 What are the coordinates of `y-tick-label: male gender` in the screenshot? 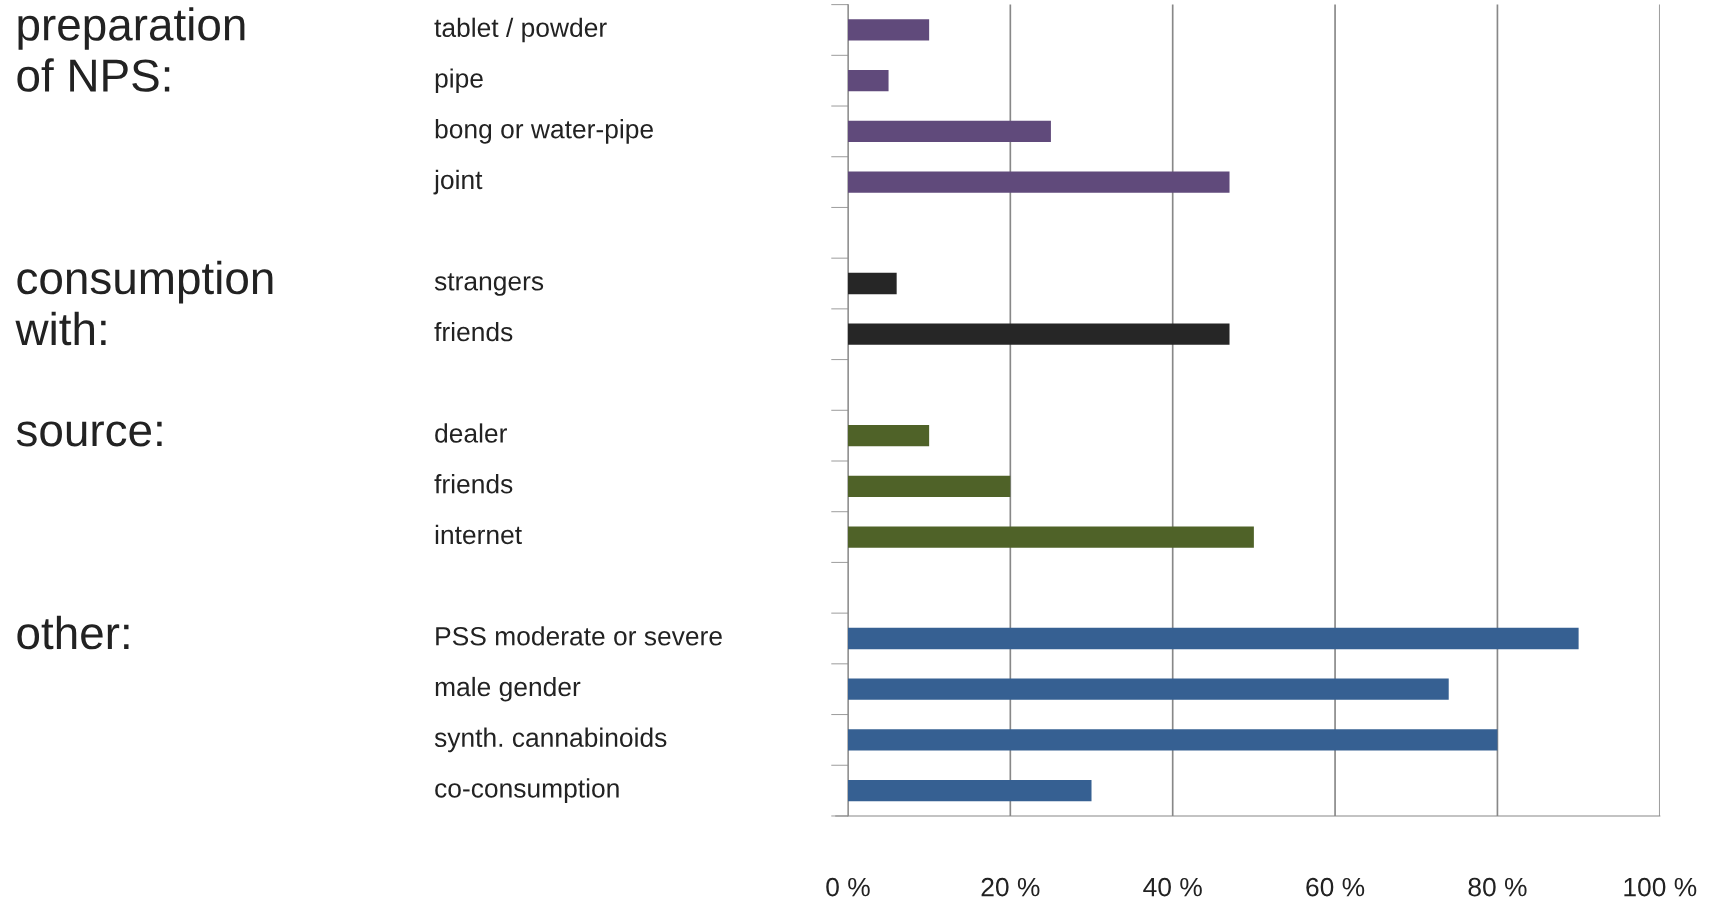 It's located at (508, 689).